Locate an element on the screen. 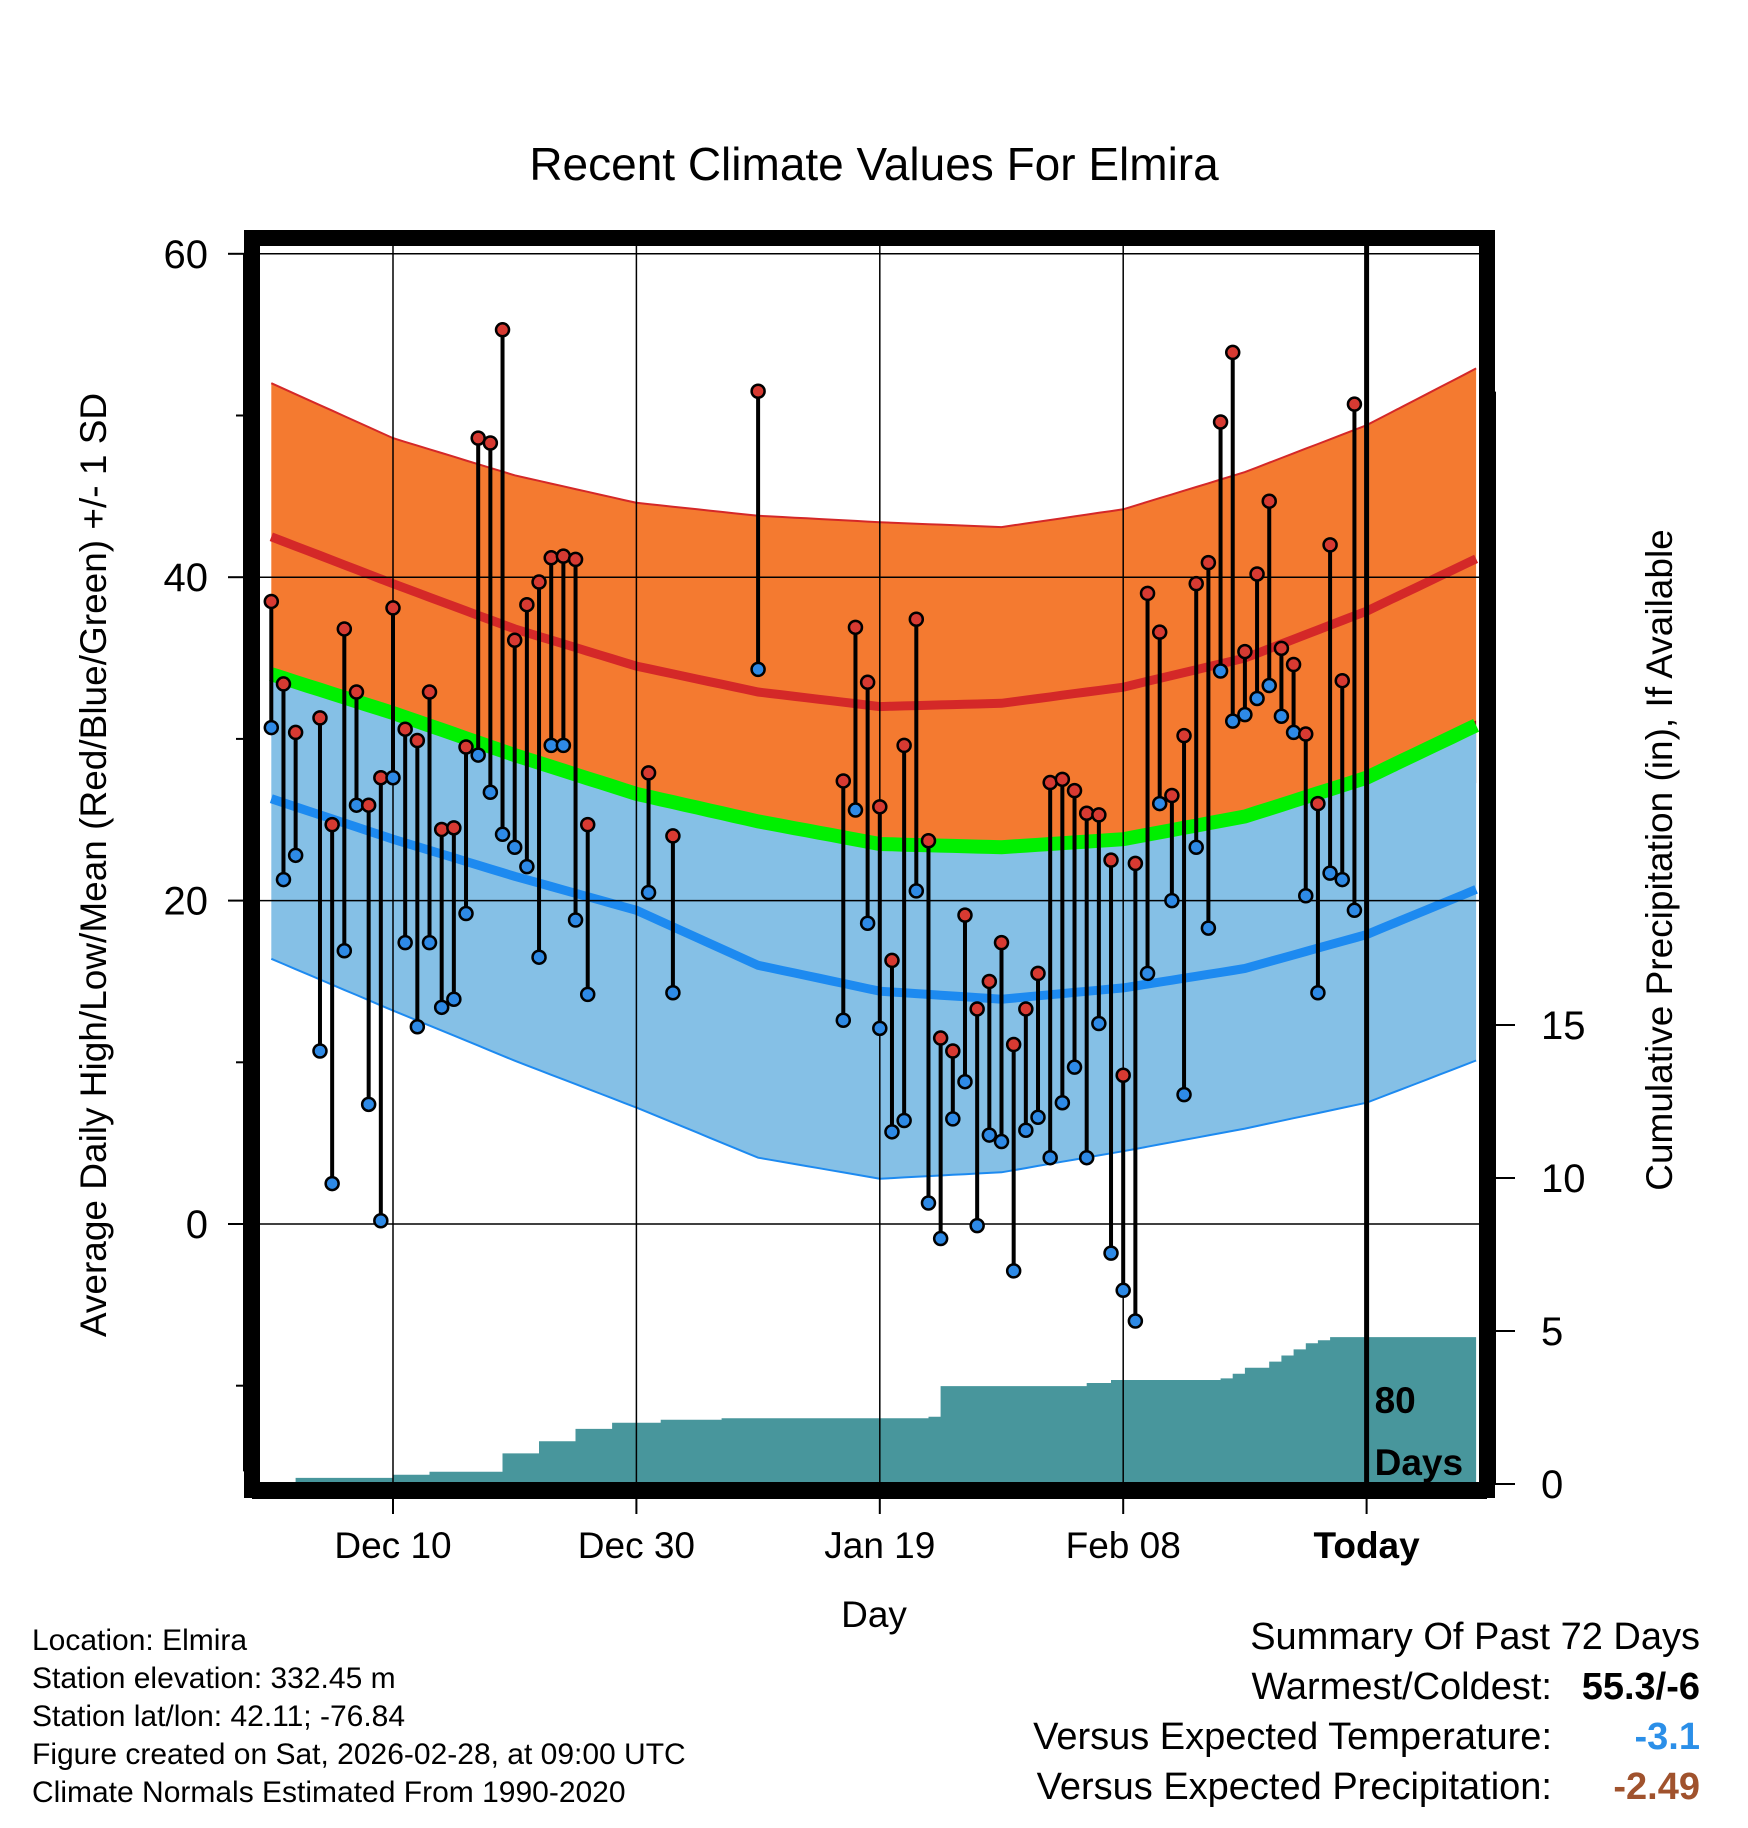 The width and height of the screenshot is (1748, 1828). x-tick-label: Jan 19 is located at coordinates (879, 1545).